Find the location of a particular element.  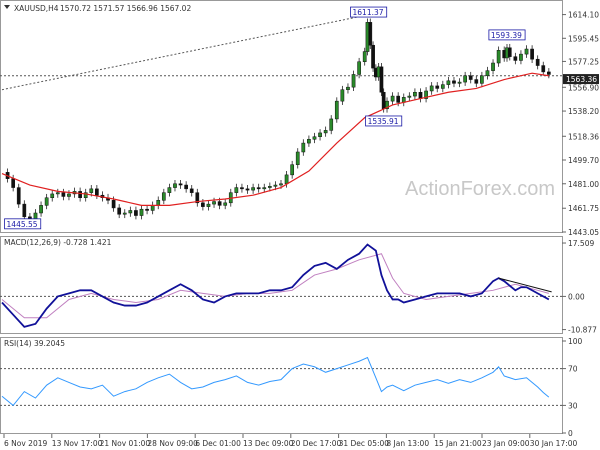

price-trendline is located at coordinates (185, 52).